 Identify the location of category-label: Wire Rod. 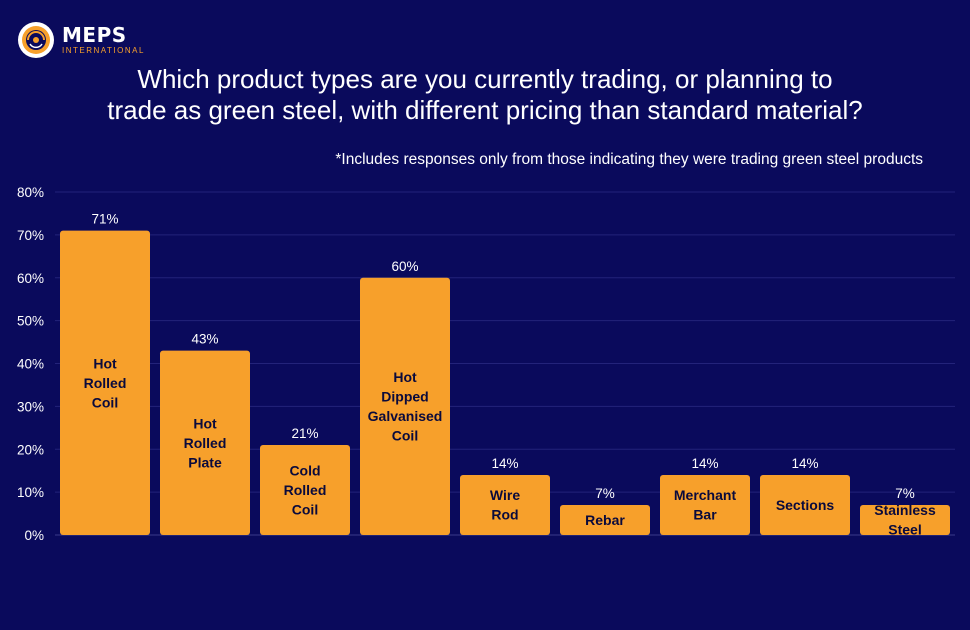
(505, 505).